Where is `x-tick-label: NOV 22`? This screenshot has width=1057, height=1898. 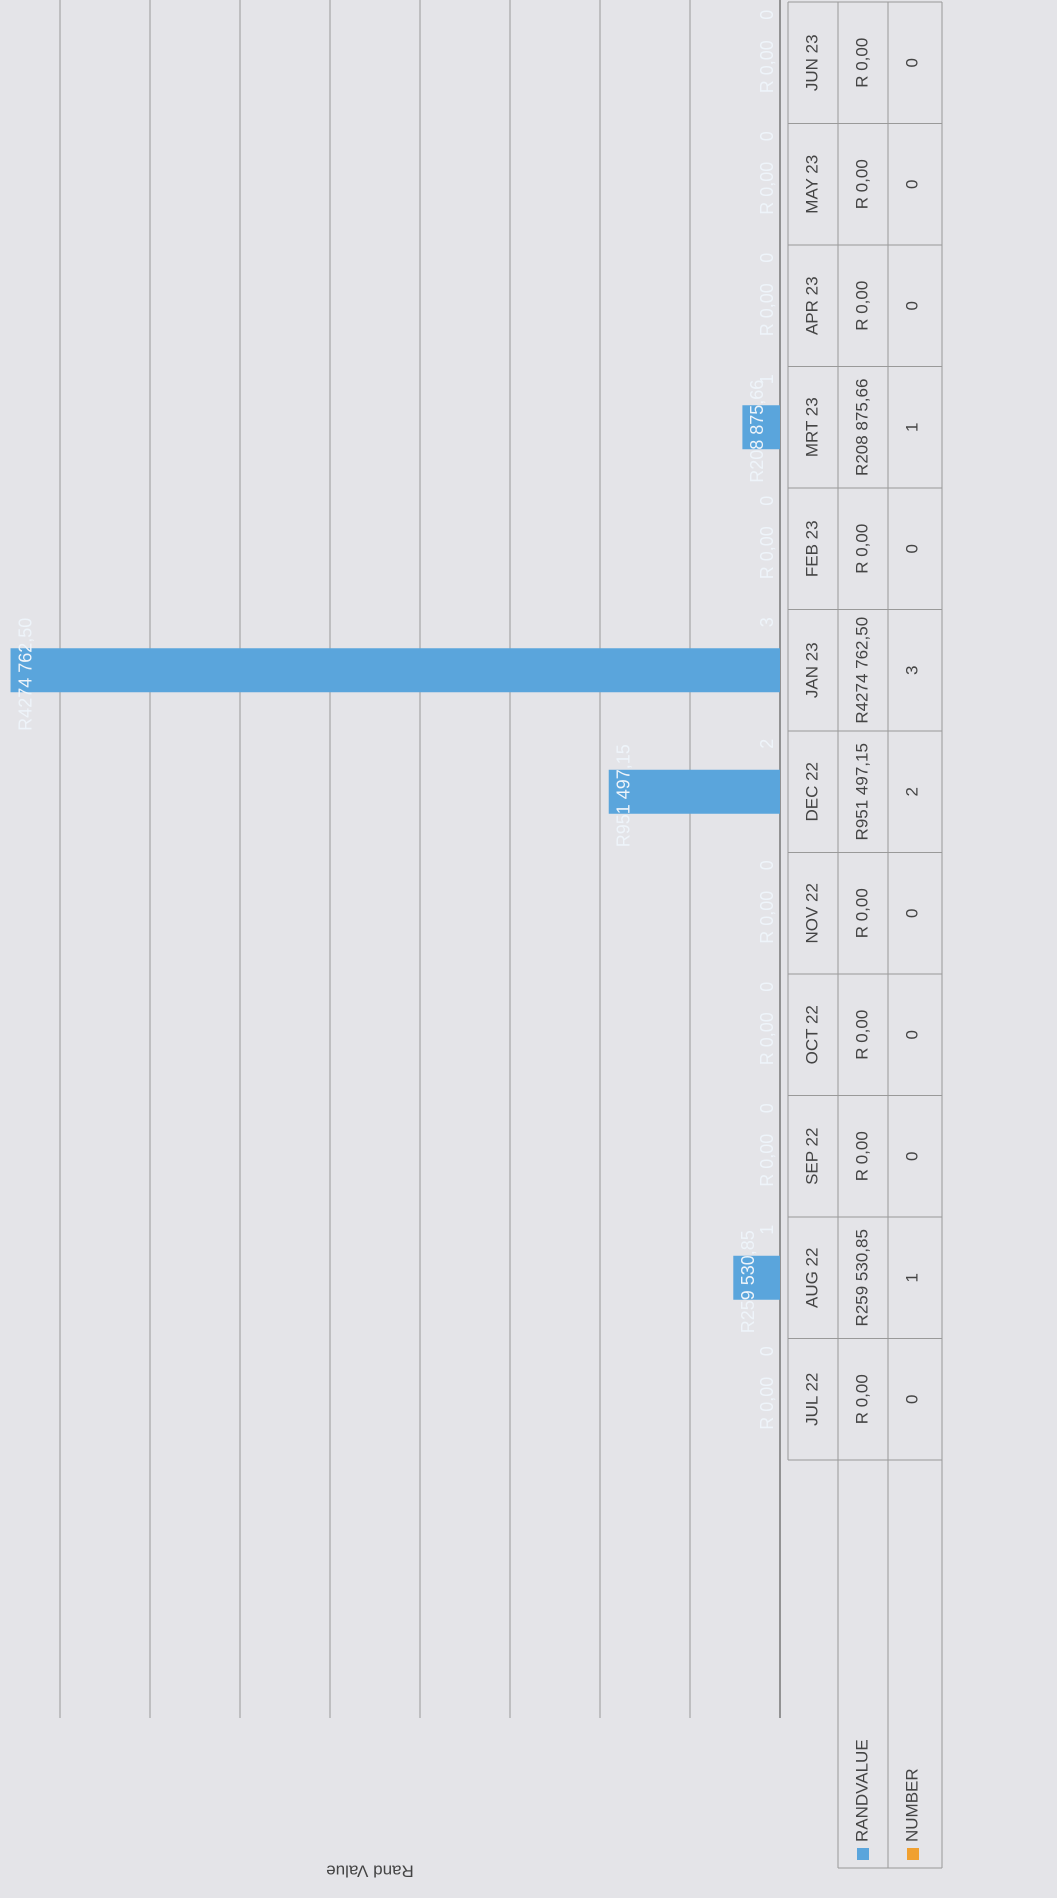 x-tick-label: NOV 22 is located at coordinates (811, 913).